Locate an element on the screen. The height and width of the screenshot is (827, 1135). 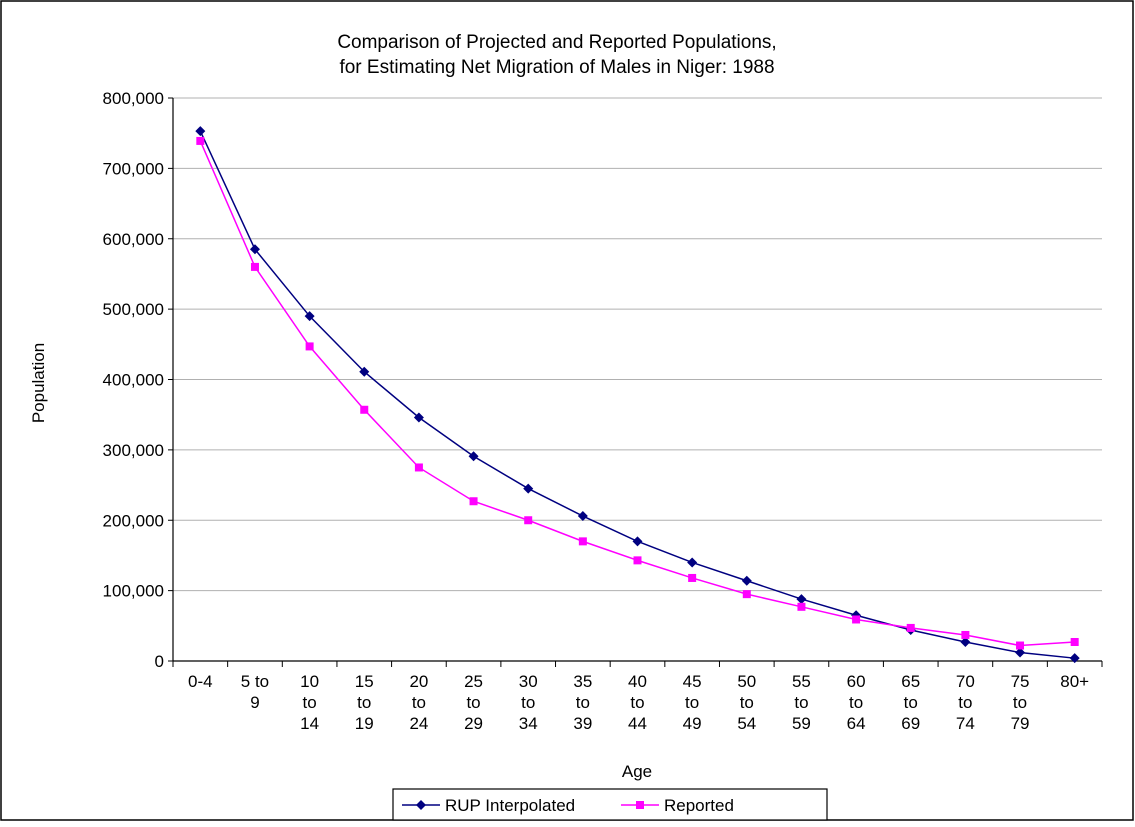
x-tick-label: 25 to 29 is located at coordinates (473, 702).